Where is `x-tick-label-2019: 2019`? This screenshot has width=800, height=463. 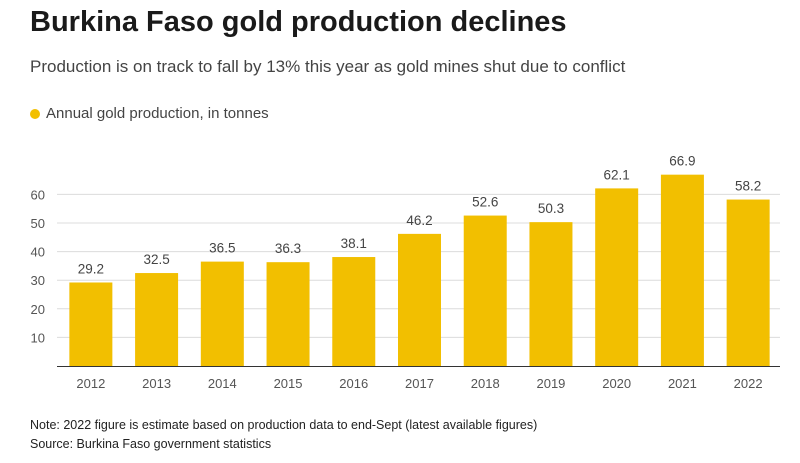
x-tick-label-2019: 2019 is located at coordinates (550, 383).